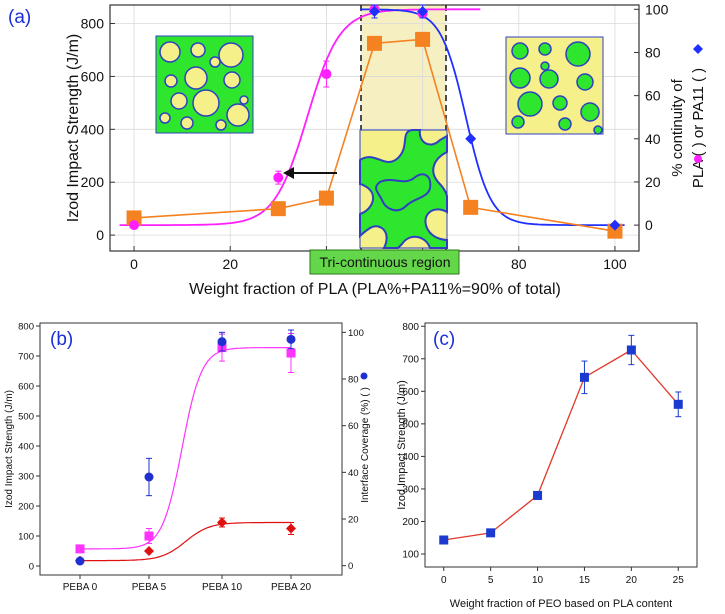  What do you see at coordinates (134, 264) in the screenshot?
I see `panel-a-xtick-label: 0` at bounding box center [134, 264].